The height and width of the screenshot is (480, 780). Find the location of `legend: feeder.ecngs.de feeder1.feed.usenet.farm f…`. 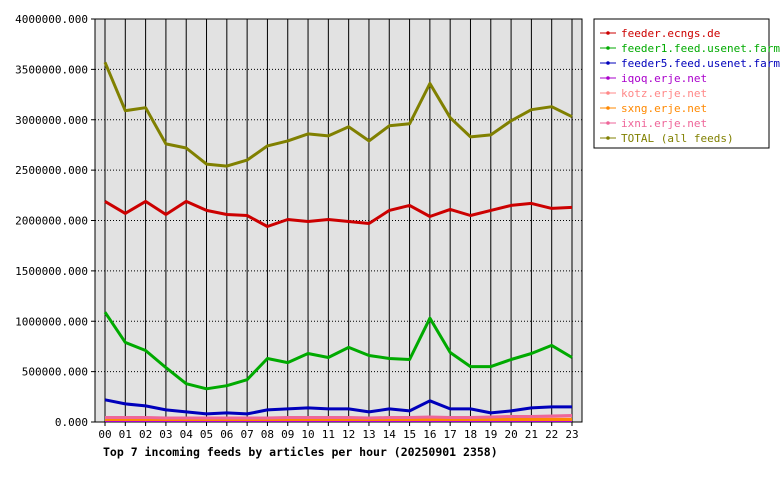

legend: feeder.ecngs.de feeder1.feed.usenet.farm f… is located at coordinates (686, 83).